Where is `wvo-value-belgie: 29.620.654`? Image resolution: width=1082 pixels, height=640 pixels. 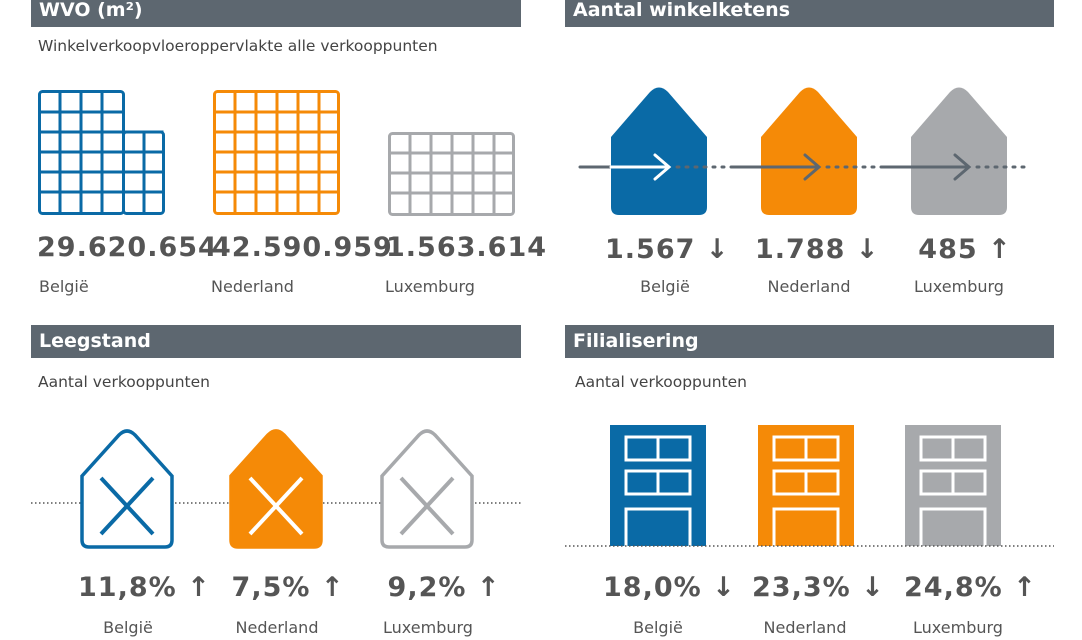 wvo-value-belgie: 29.620.654 is located at coordinates (127, 247).